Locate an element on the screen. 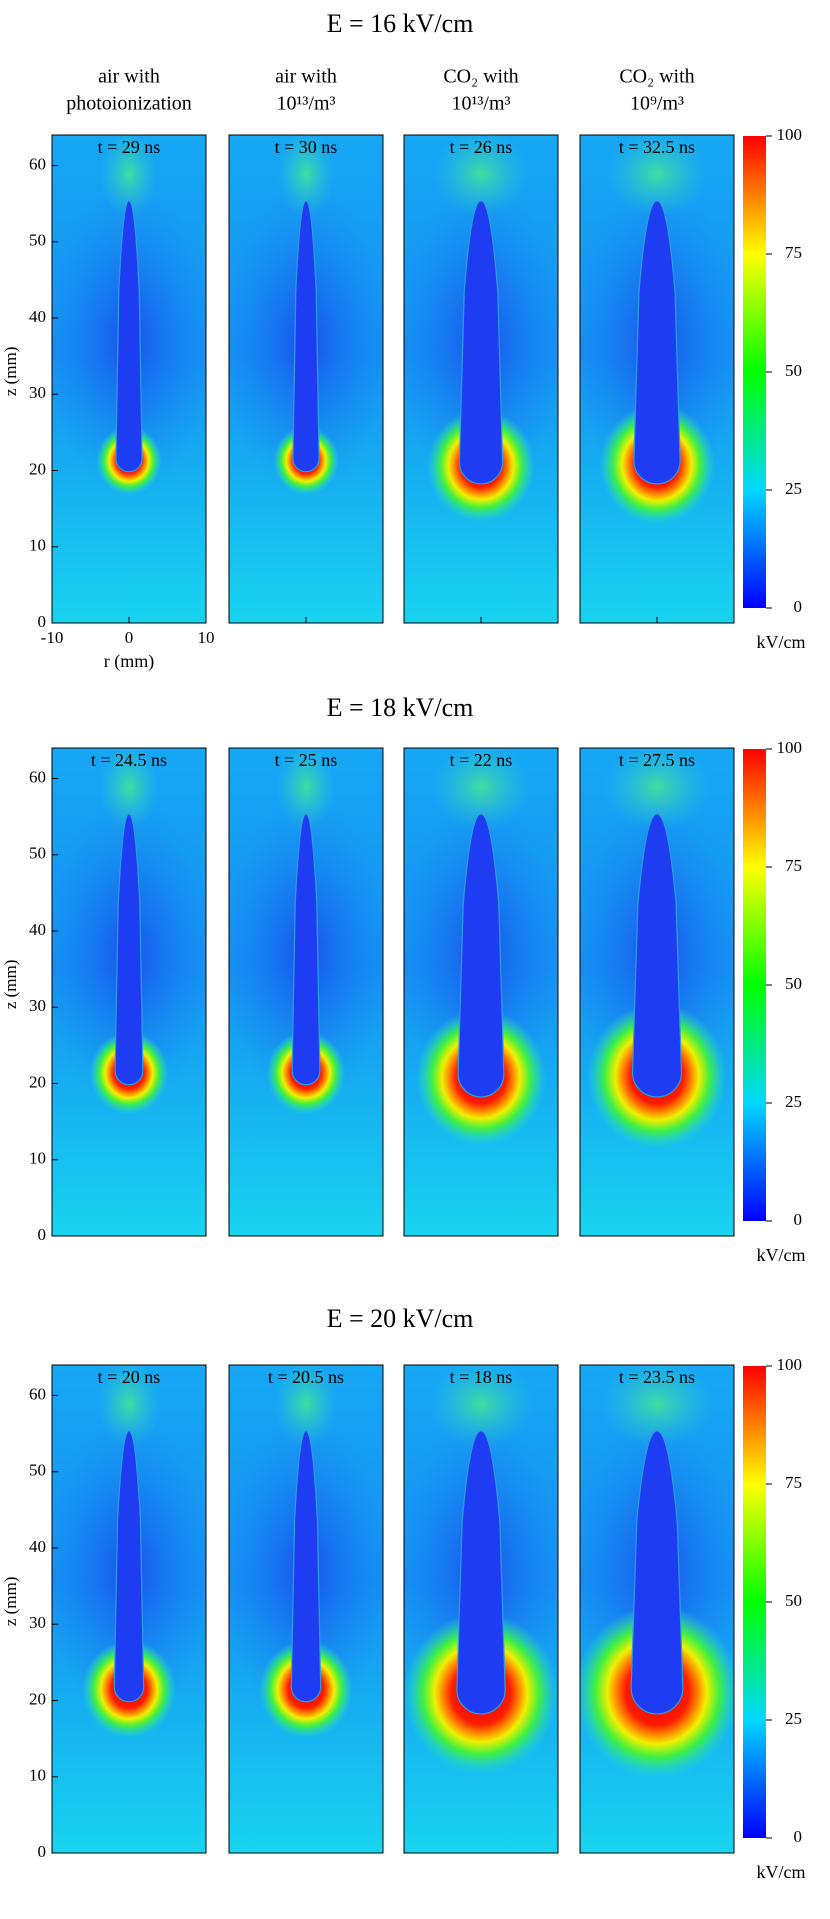  time-label: t = 26 ns is located at coordinates (481, 147).